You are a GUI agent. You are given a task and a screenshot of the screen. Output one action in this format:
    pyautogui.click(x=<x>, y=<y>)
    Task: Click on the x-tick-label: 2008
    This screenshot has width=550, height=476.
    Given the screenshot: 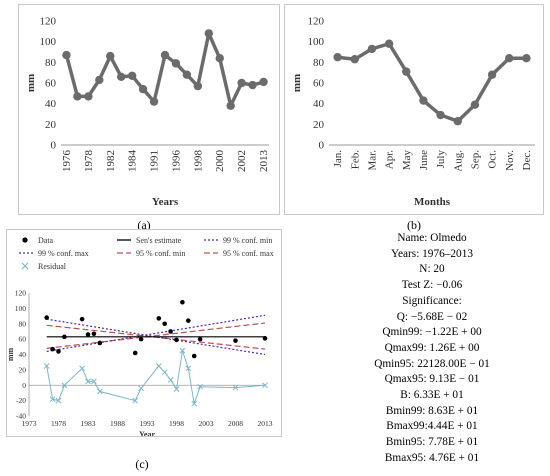 What is the action you would take?
    pyautogui.click(x=235, y=423)
    